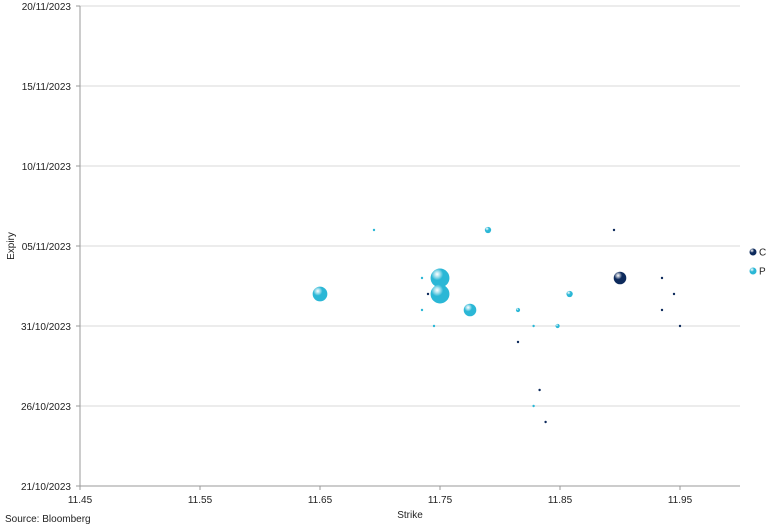 This screenshot has width=770, height=529. Describe the element at coordinates (46, 407) in the screenshot. I see `y-tick-label: 26/10/2023` at that location.